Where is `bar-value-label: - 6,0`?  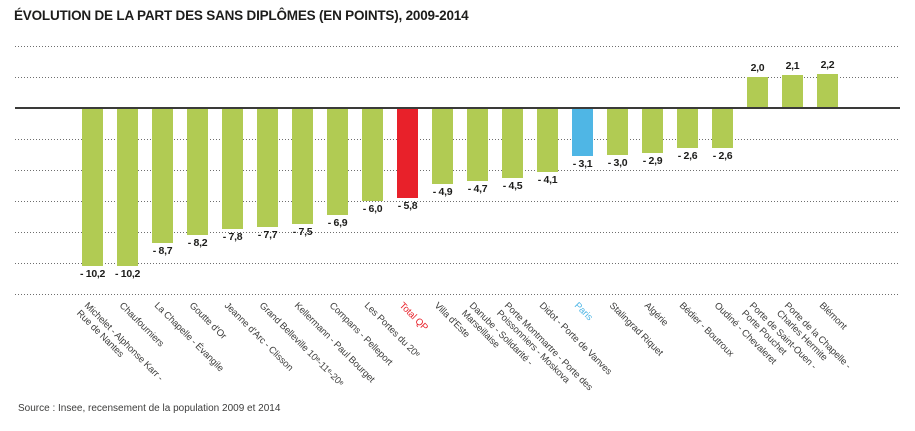
bar-value-label: - 6,0 is located at coordinates (372, 209).